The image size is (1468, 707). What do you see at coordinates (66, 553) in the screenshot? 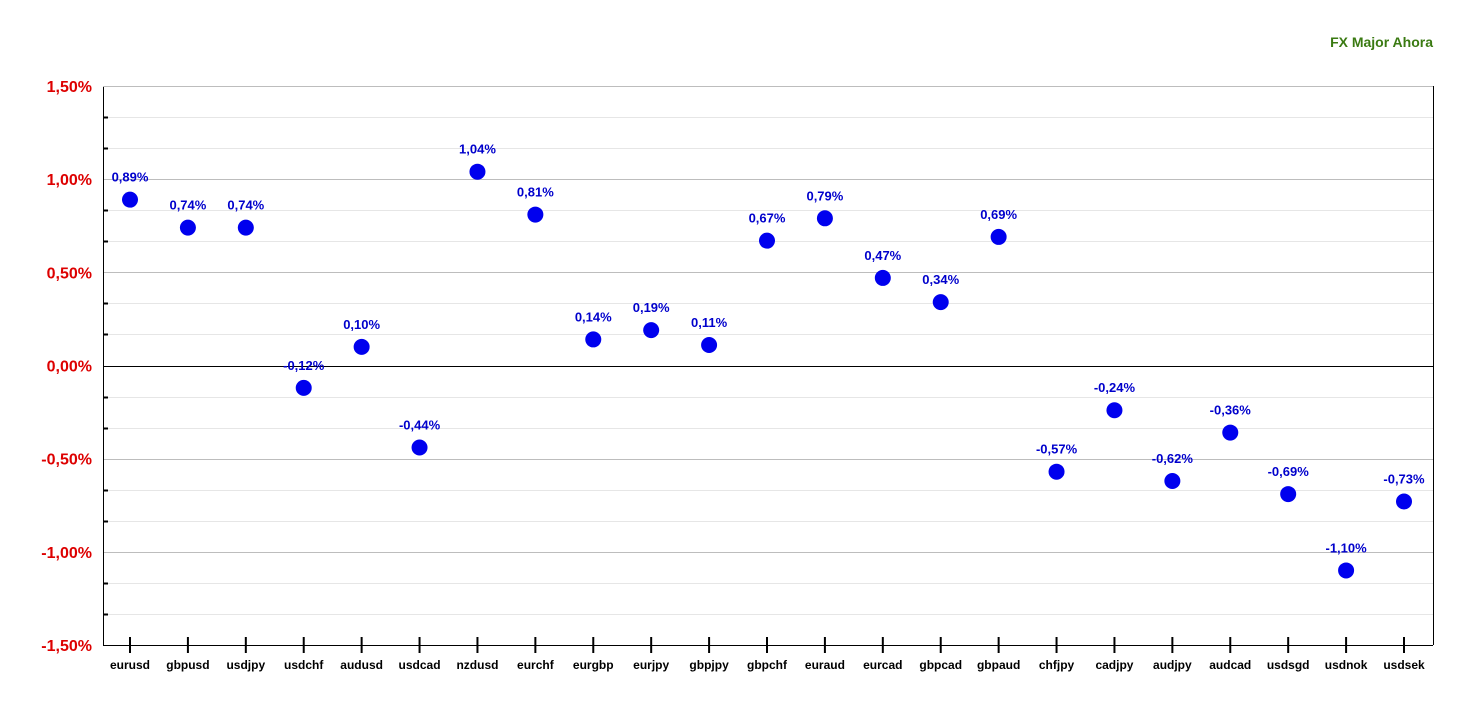
I see `y-tick-label: -1,00%` at bounding box center [66, 553].